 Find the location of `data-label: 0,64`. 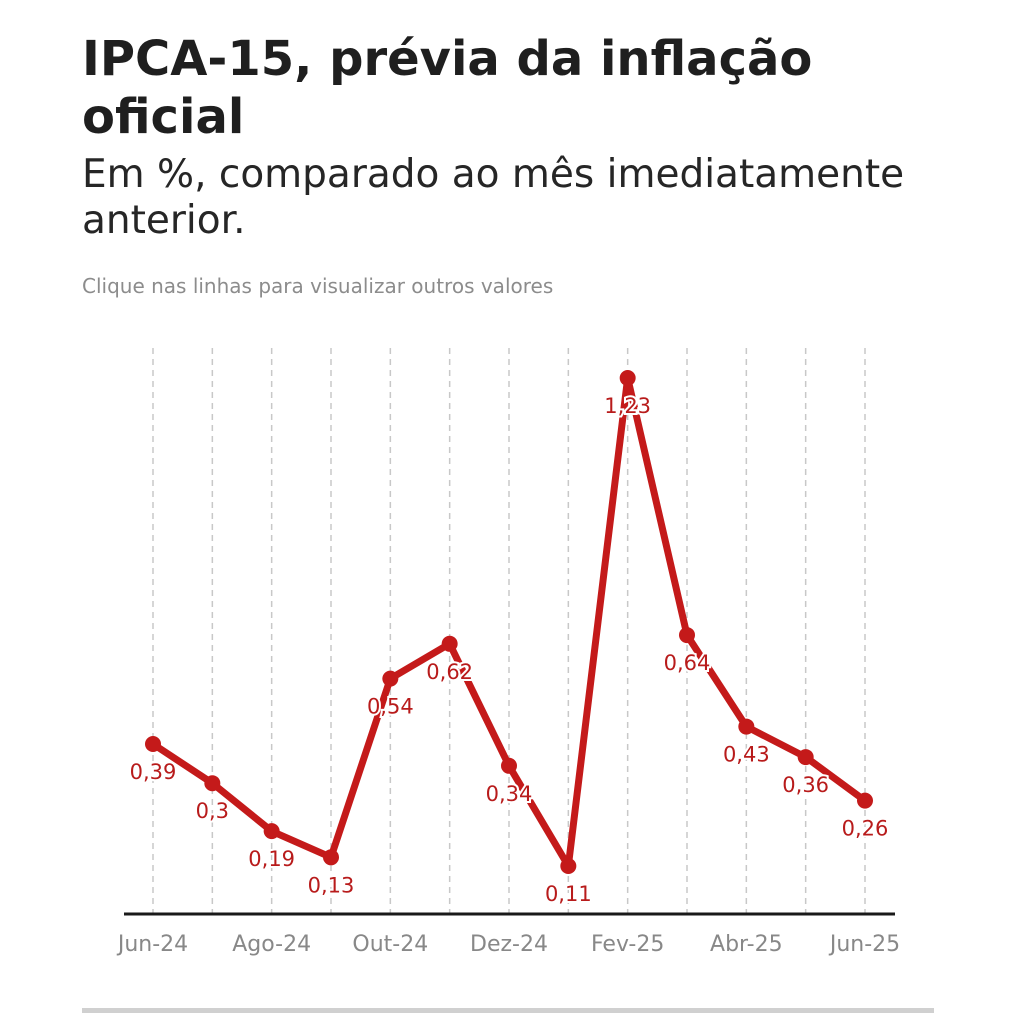

data-label: 0,64 is located at coordinates (687, 663).